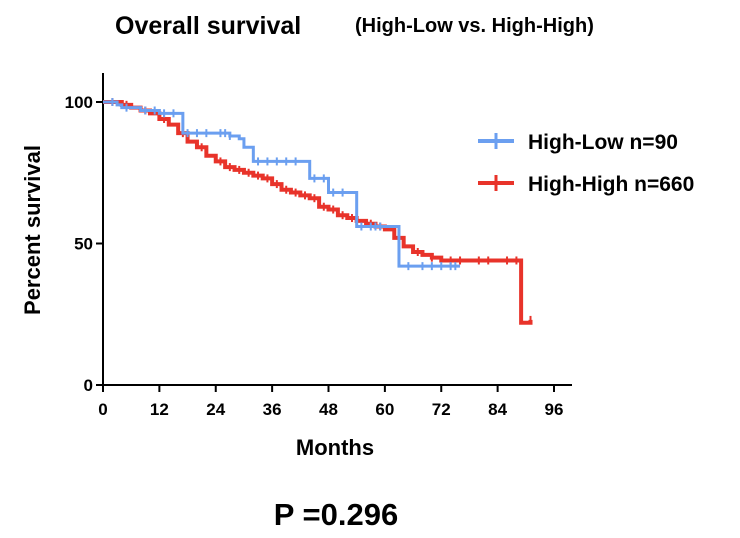 This screenshot has height=538, width=740. Describe the element at coordinates (474, 26) in the screenshot. I see `chart-subtitle: (High-Low vs. High-High)` at that location.